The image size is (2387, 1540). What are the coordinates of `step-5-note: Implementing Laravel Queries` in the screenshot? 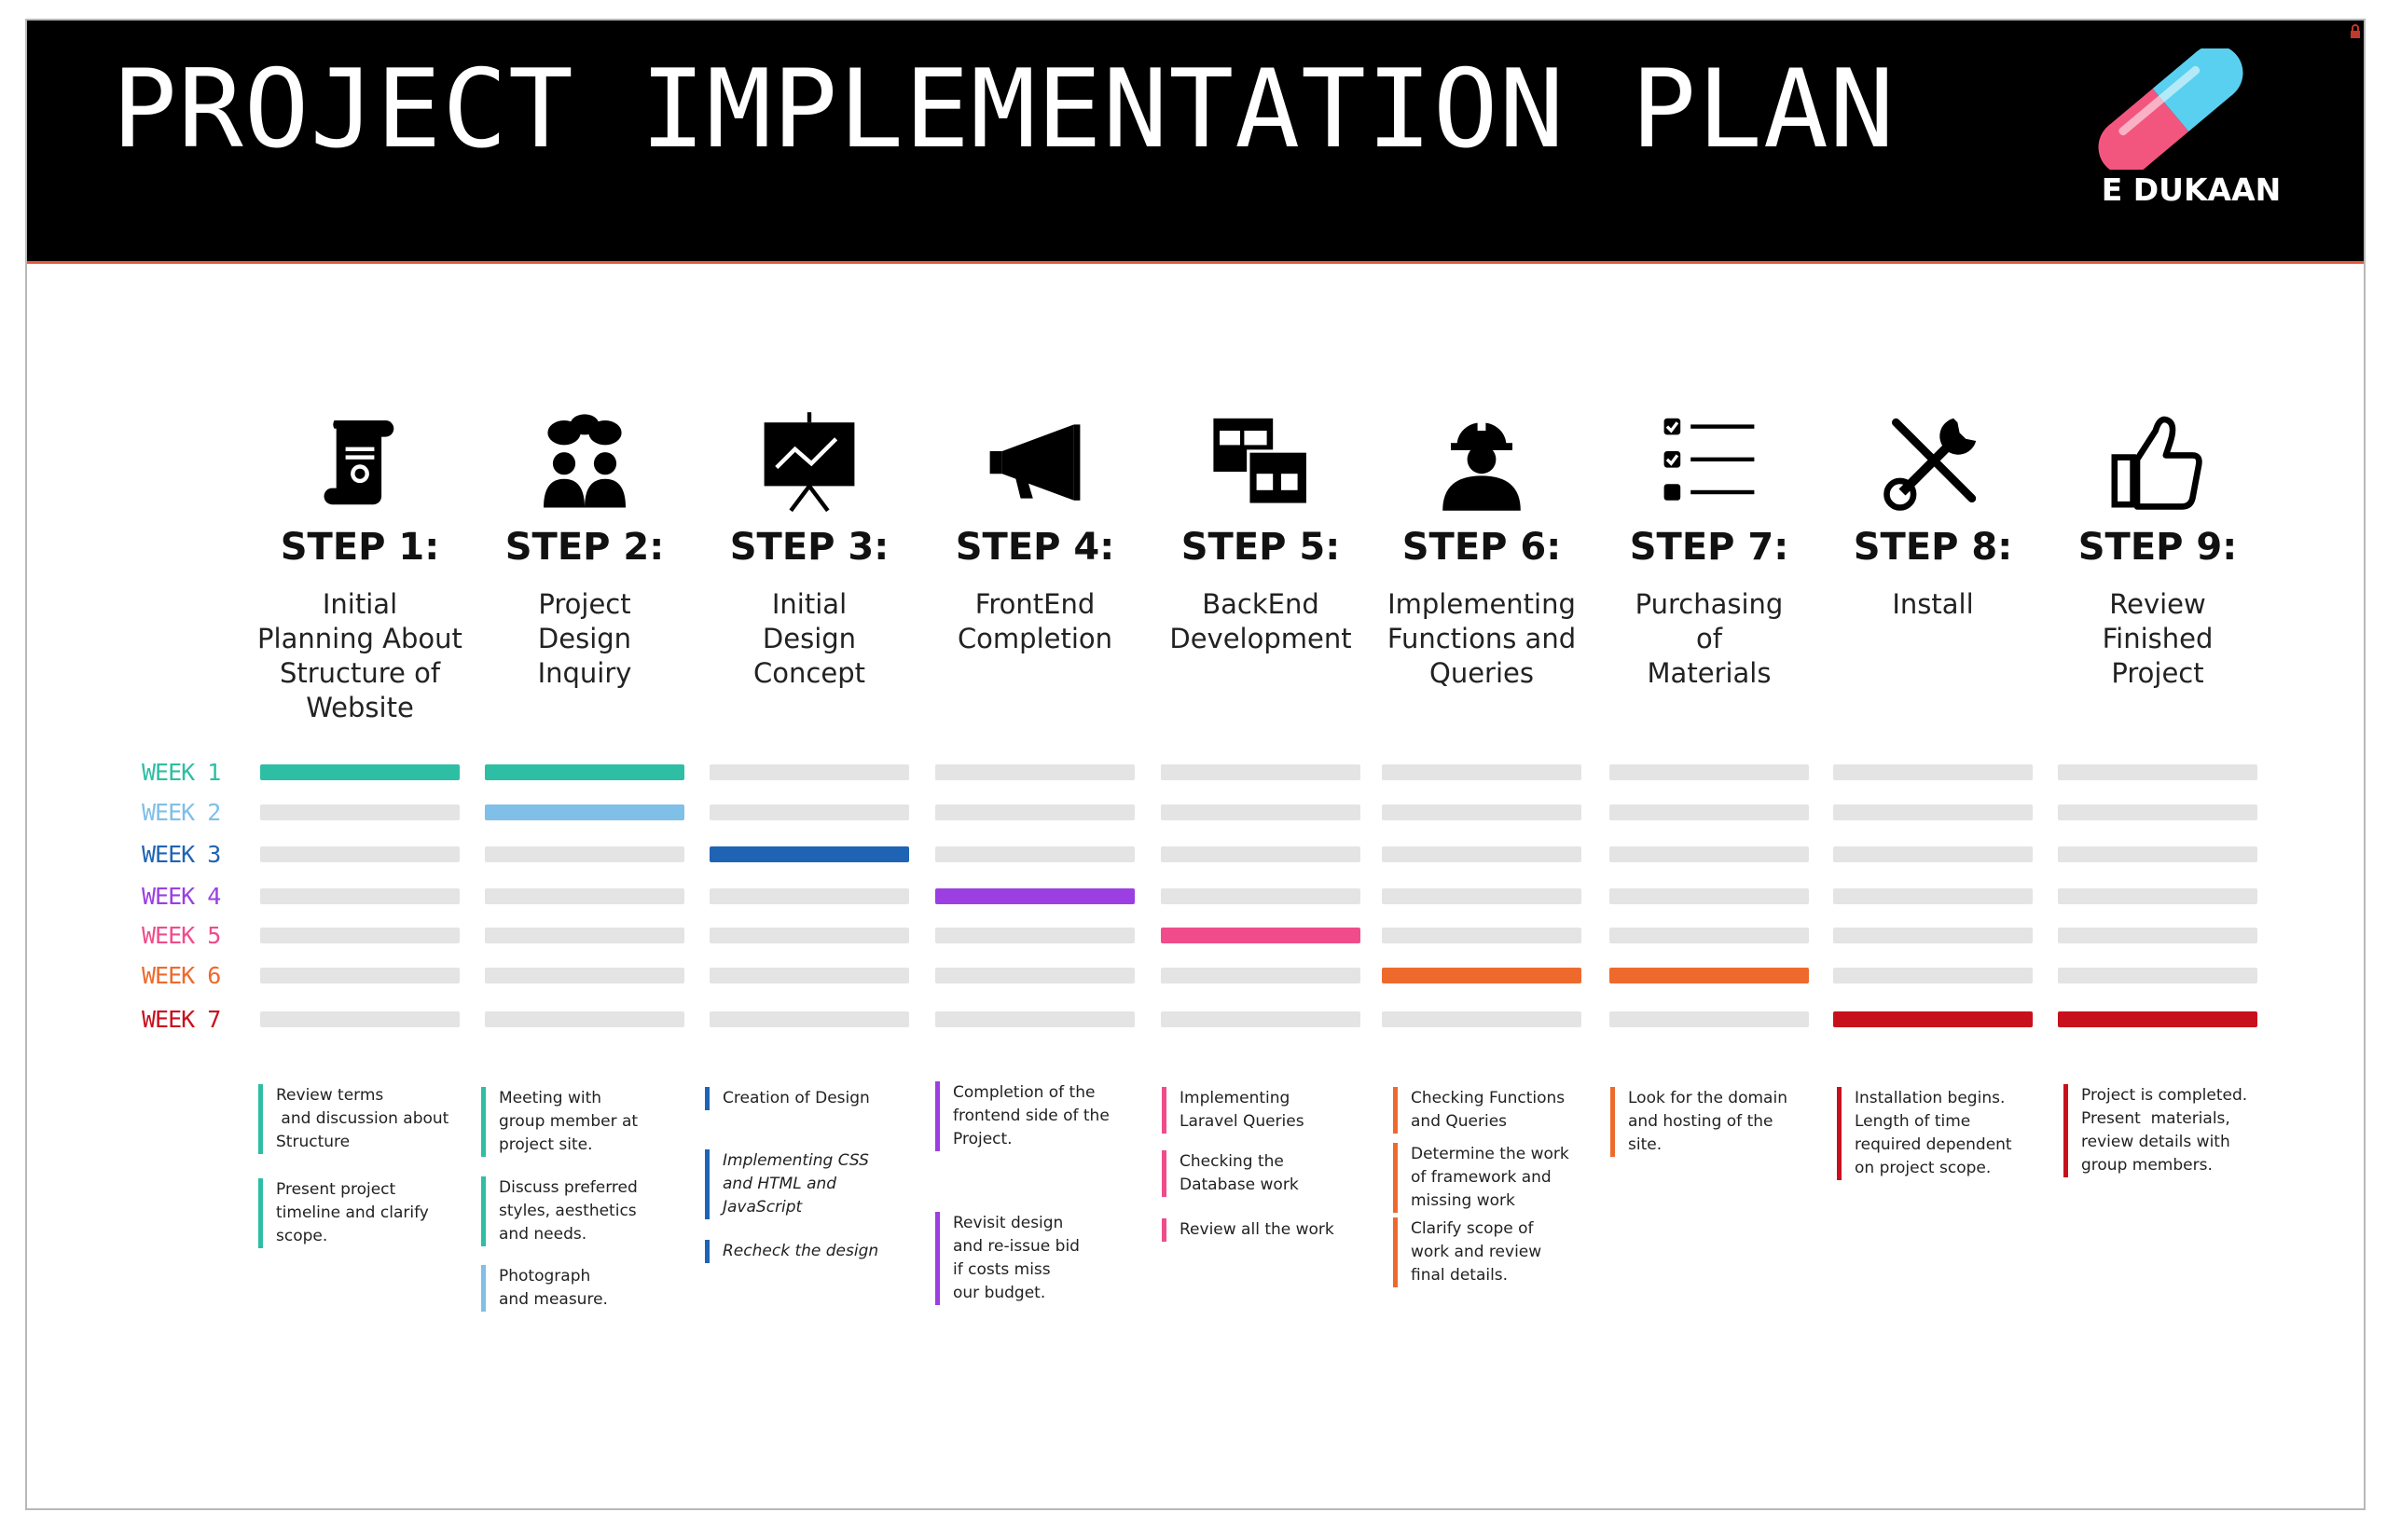 It's located at (1233, 1110).